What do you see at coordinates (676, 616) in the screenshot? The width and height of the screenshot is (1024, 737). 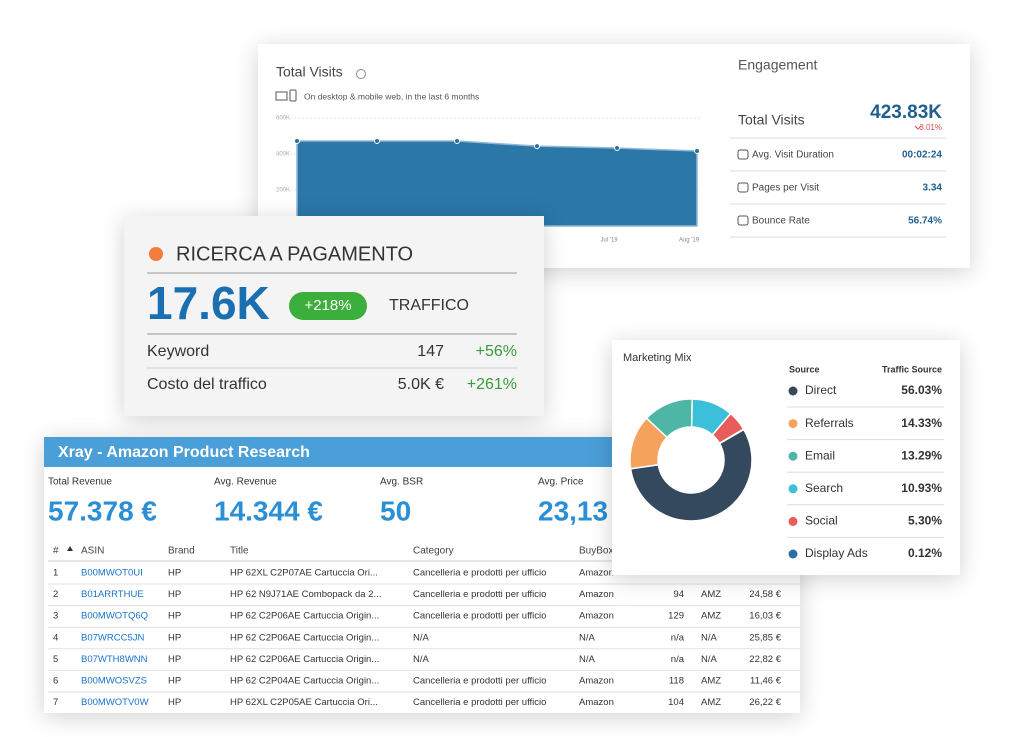 I see `table-cell: 129` at bounding box center [676, 616].